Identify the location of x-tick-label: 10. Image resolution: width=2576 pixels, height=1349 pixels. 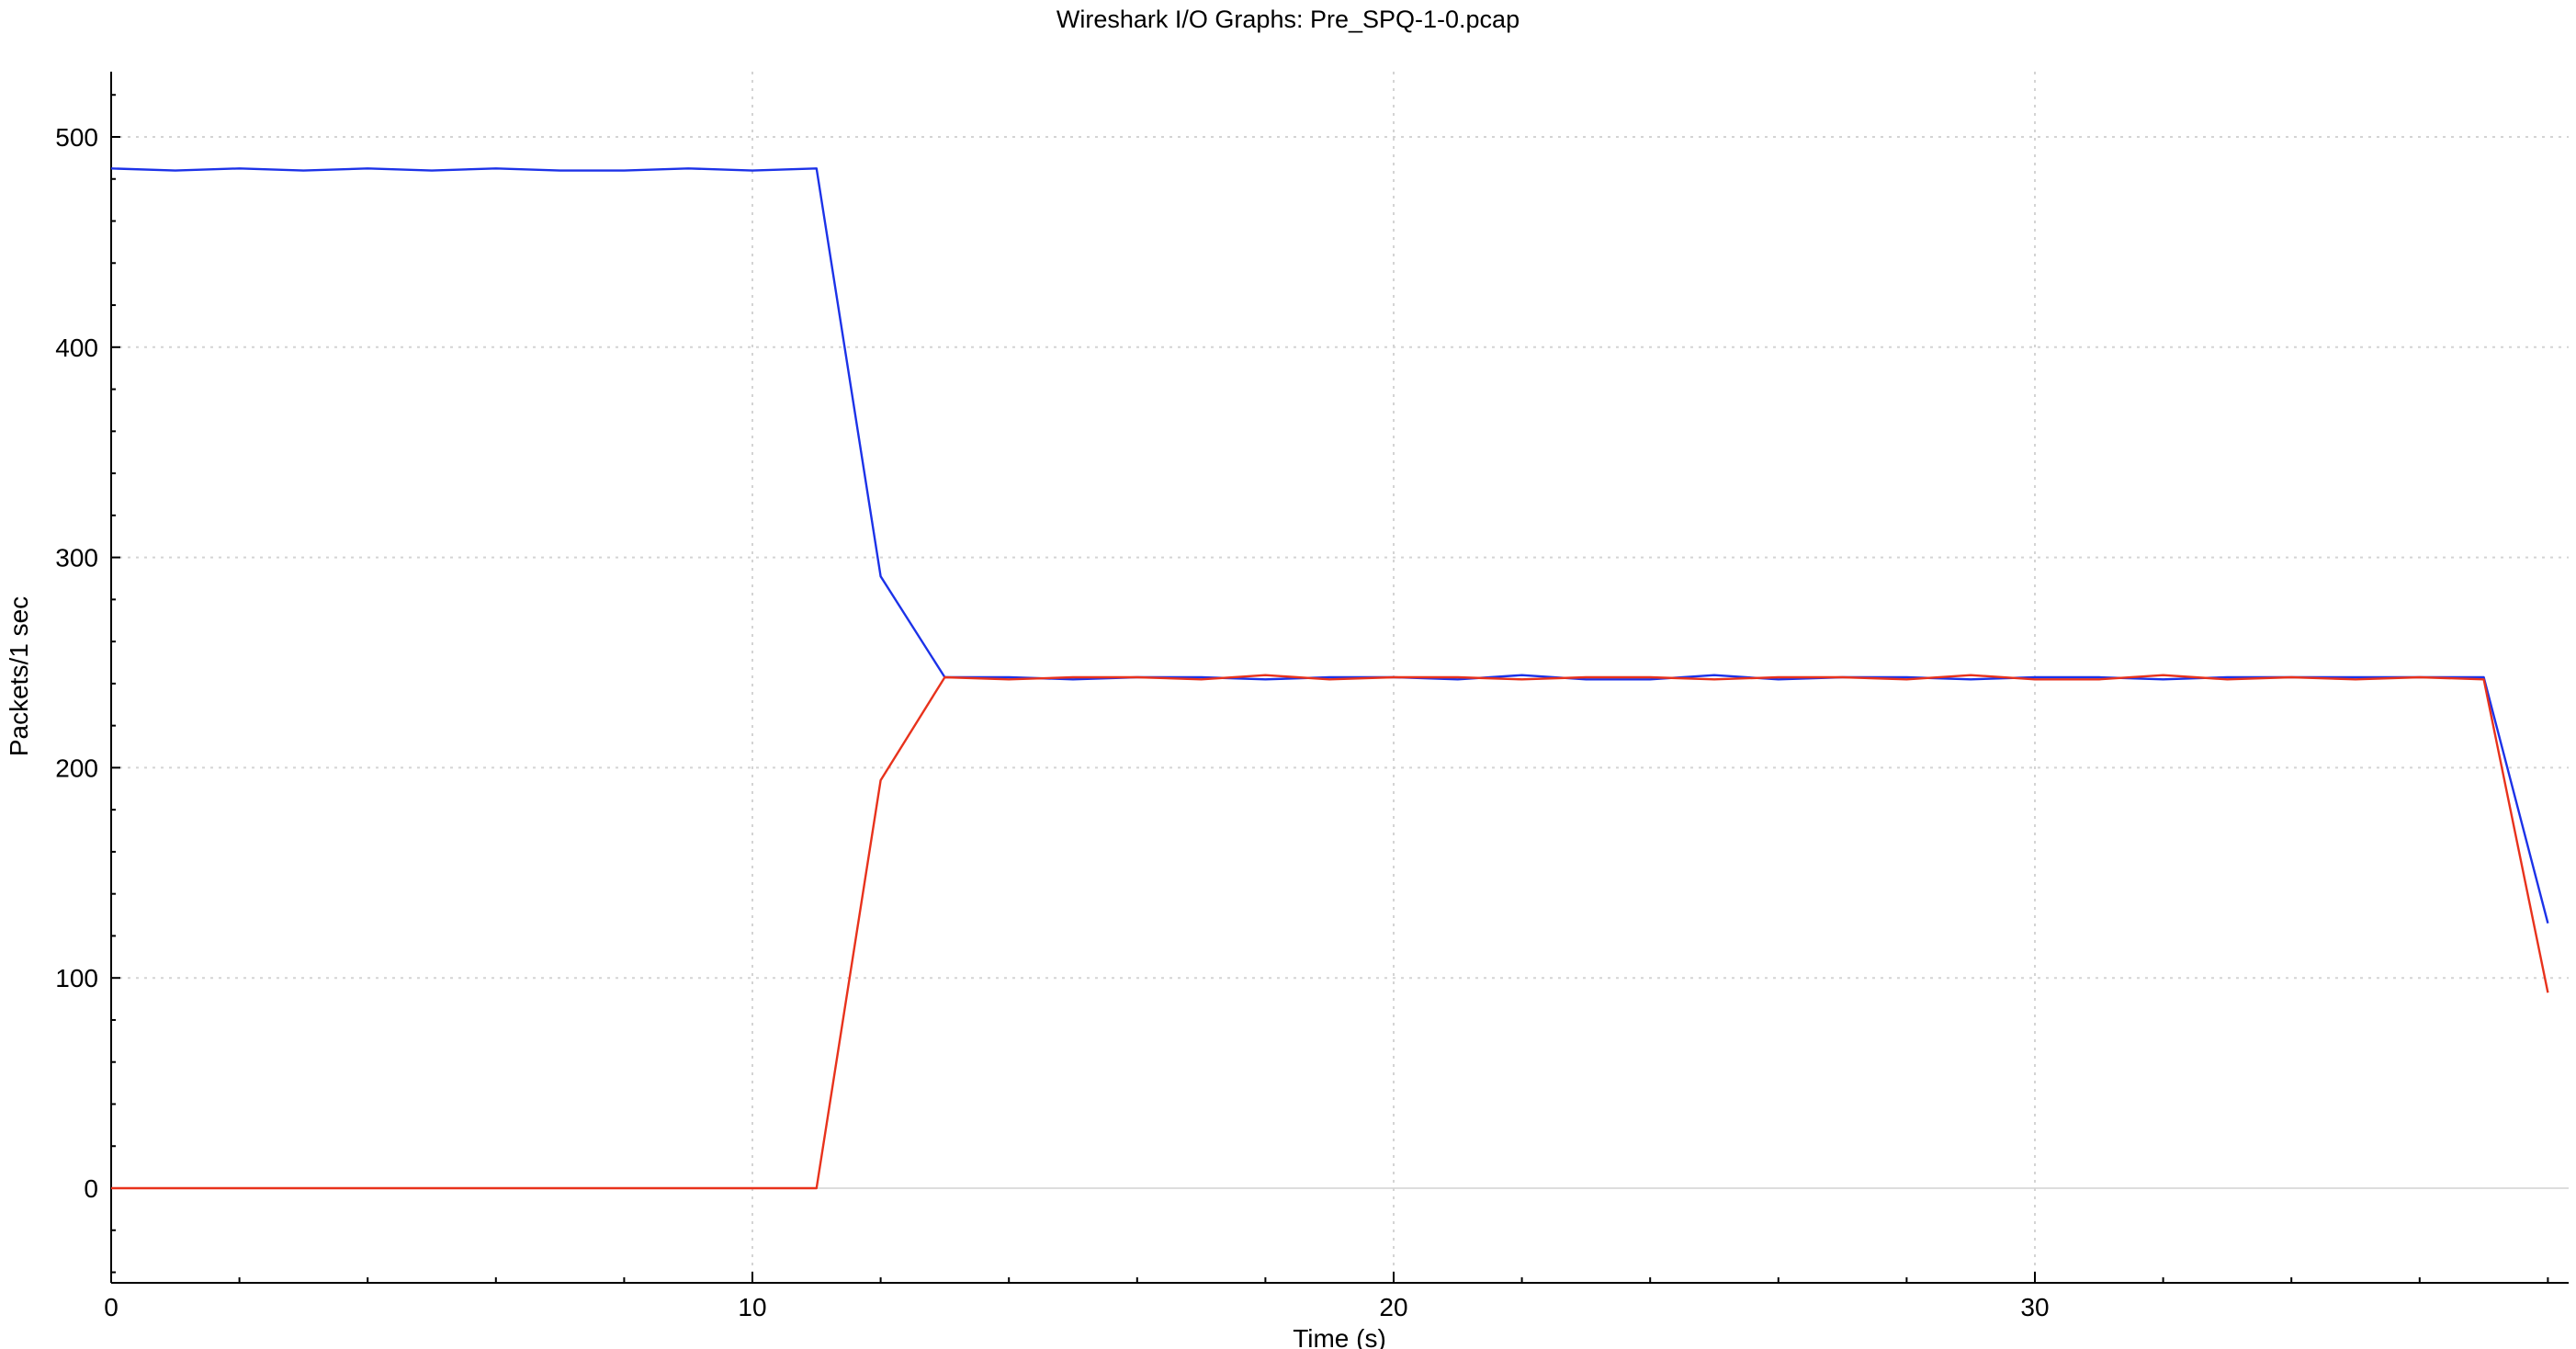
(752, 1307).